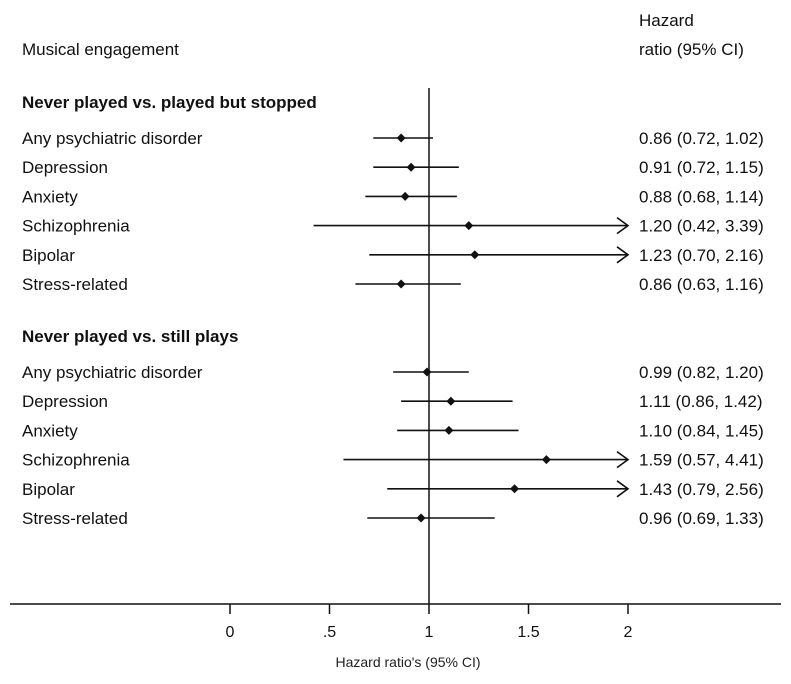 The height and width of the screenshot is (684, 791). I want to click on x-axis-ticks: 0 .5 1 1.5 2, so click(429, 622).